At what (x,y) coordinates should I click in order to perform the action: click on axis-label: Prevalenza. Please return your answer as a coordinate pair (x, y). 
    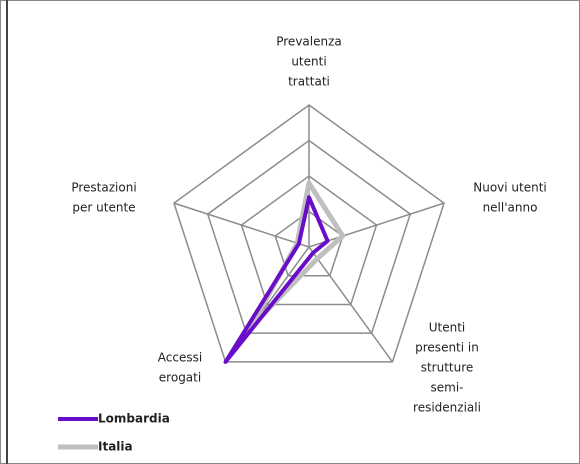
    Looking at the image, I should click on (309, 42).